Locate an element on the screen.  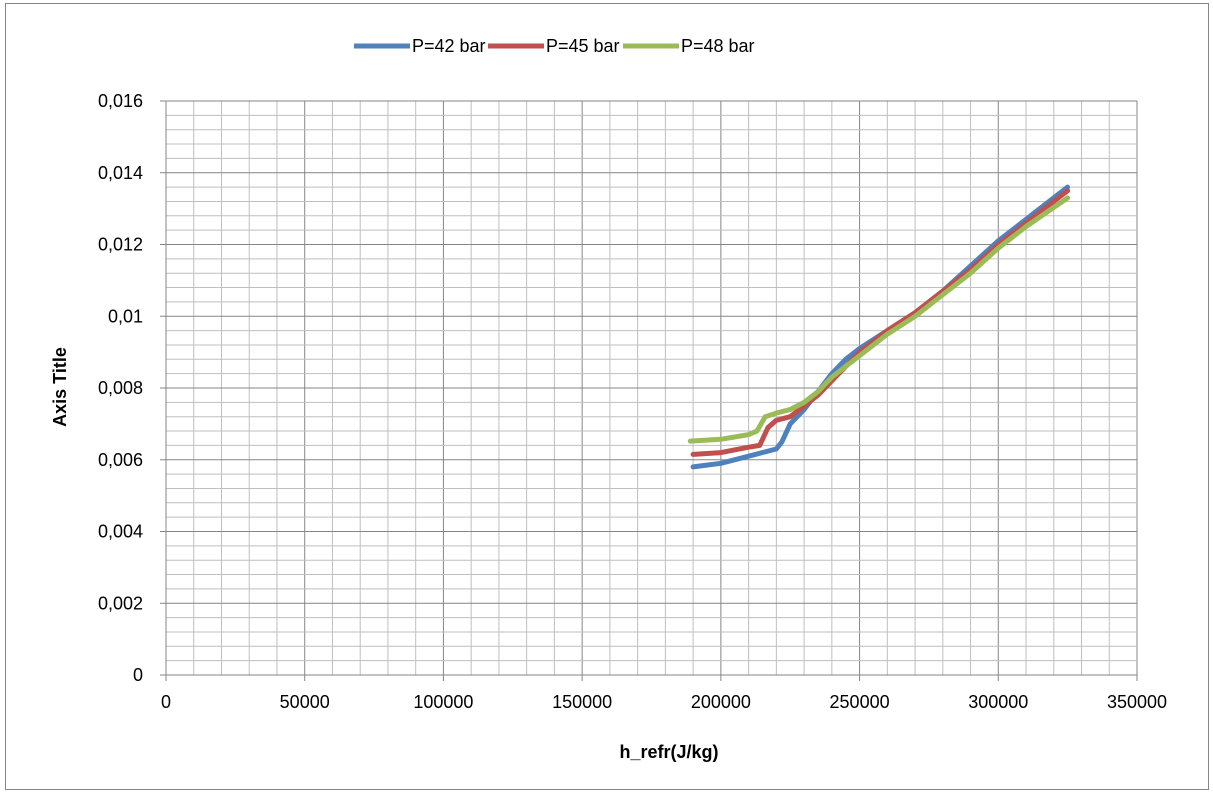
x-tick-label: 50000 is located at coordinates (305, 702).